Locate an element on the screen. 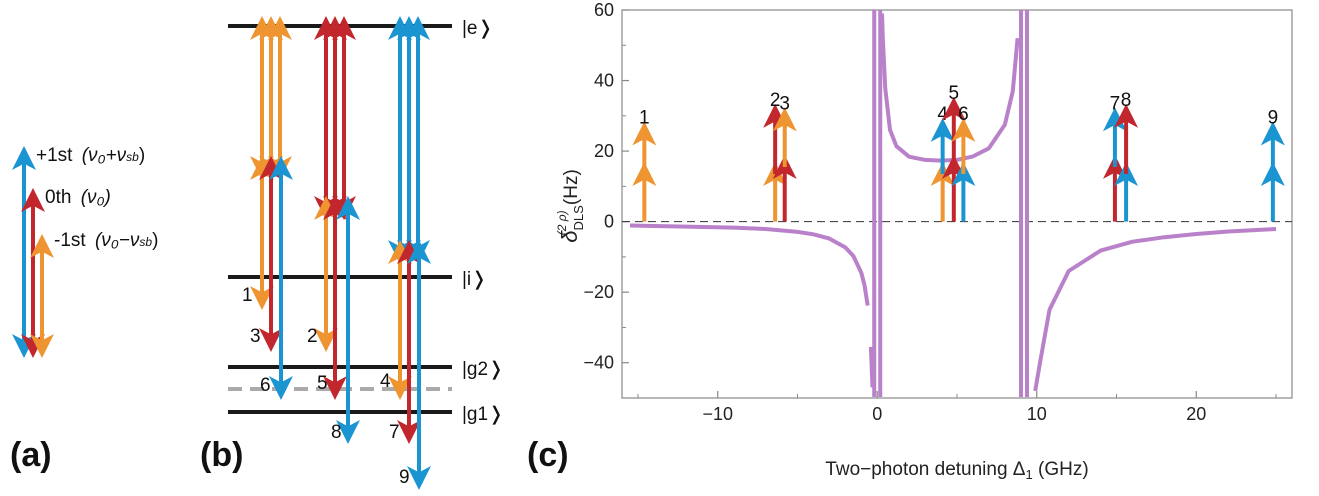 The image size is (1319, 496). marker-label-8: 8 is located at coordinates (1126, 100).